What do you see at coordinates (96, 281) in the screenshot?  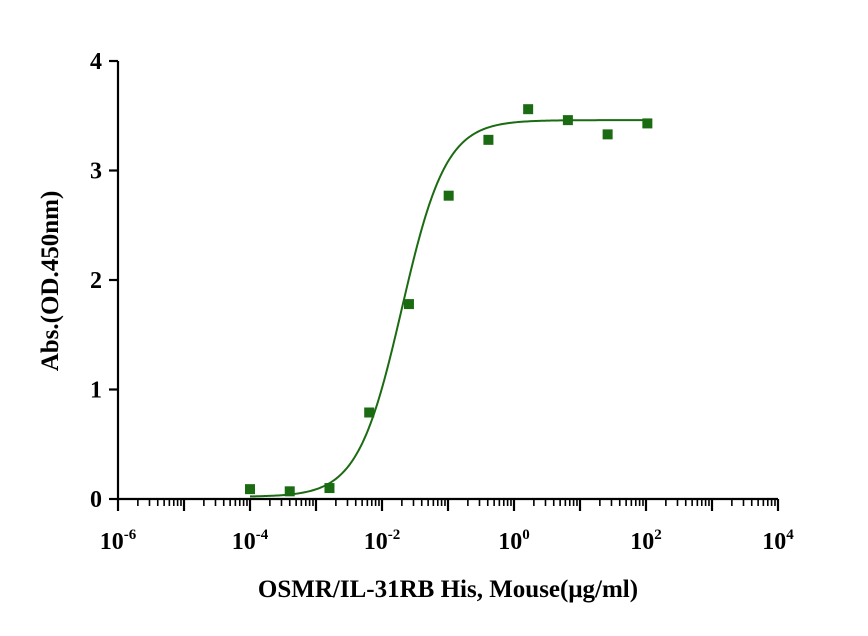 I see `y-tick-label: 2` at bounding box center [96, 281].